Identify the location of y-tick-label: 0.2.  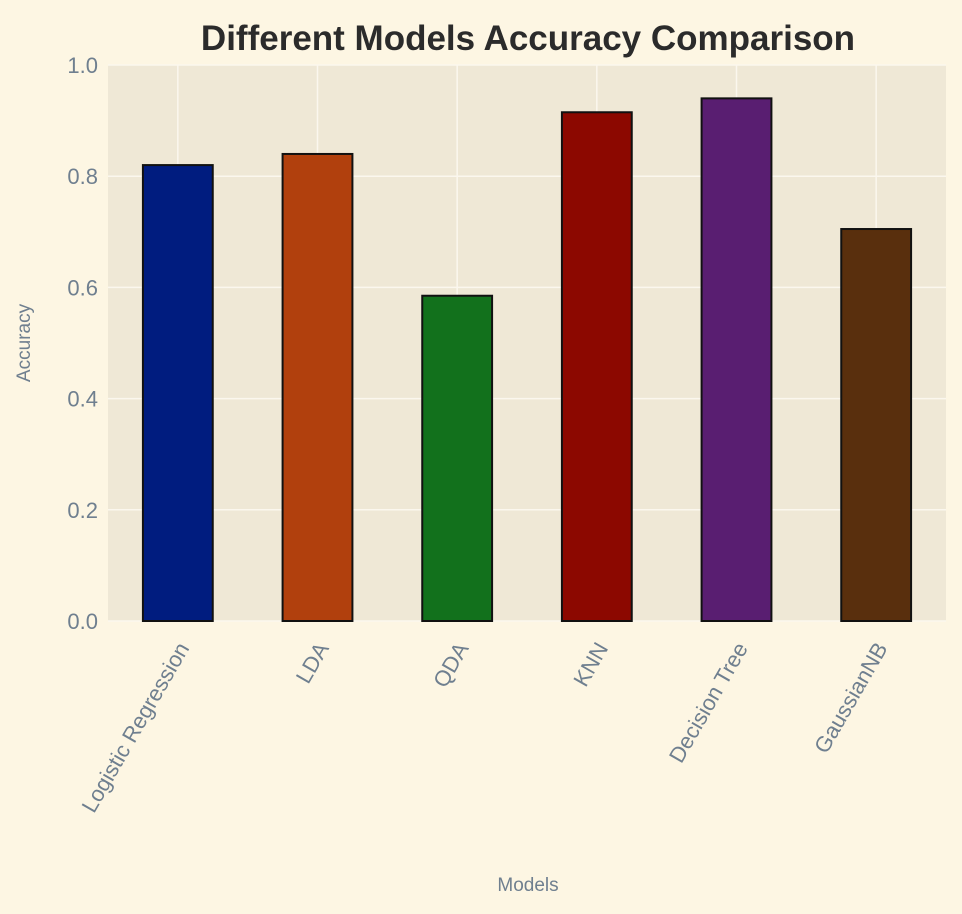
(82, 510).